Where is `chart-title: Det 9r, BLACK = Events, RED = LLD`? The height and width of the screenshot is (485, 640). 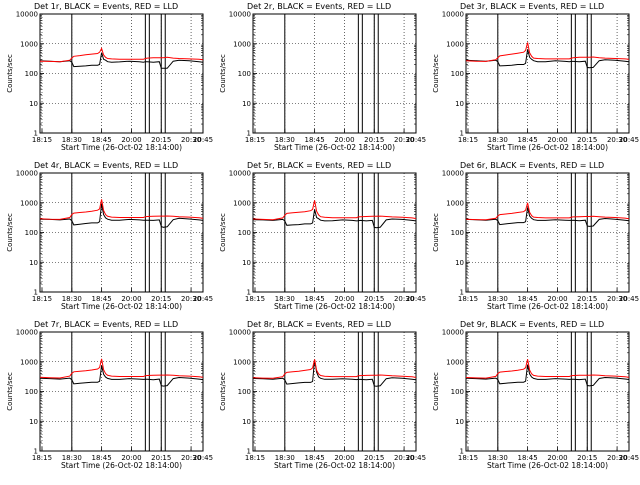
chart-title: Det 9r, BLACK = Events, RED = LLD is located at coordinates (532, 324).